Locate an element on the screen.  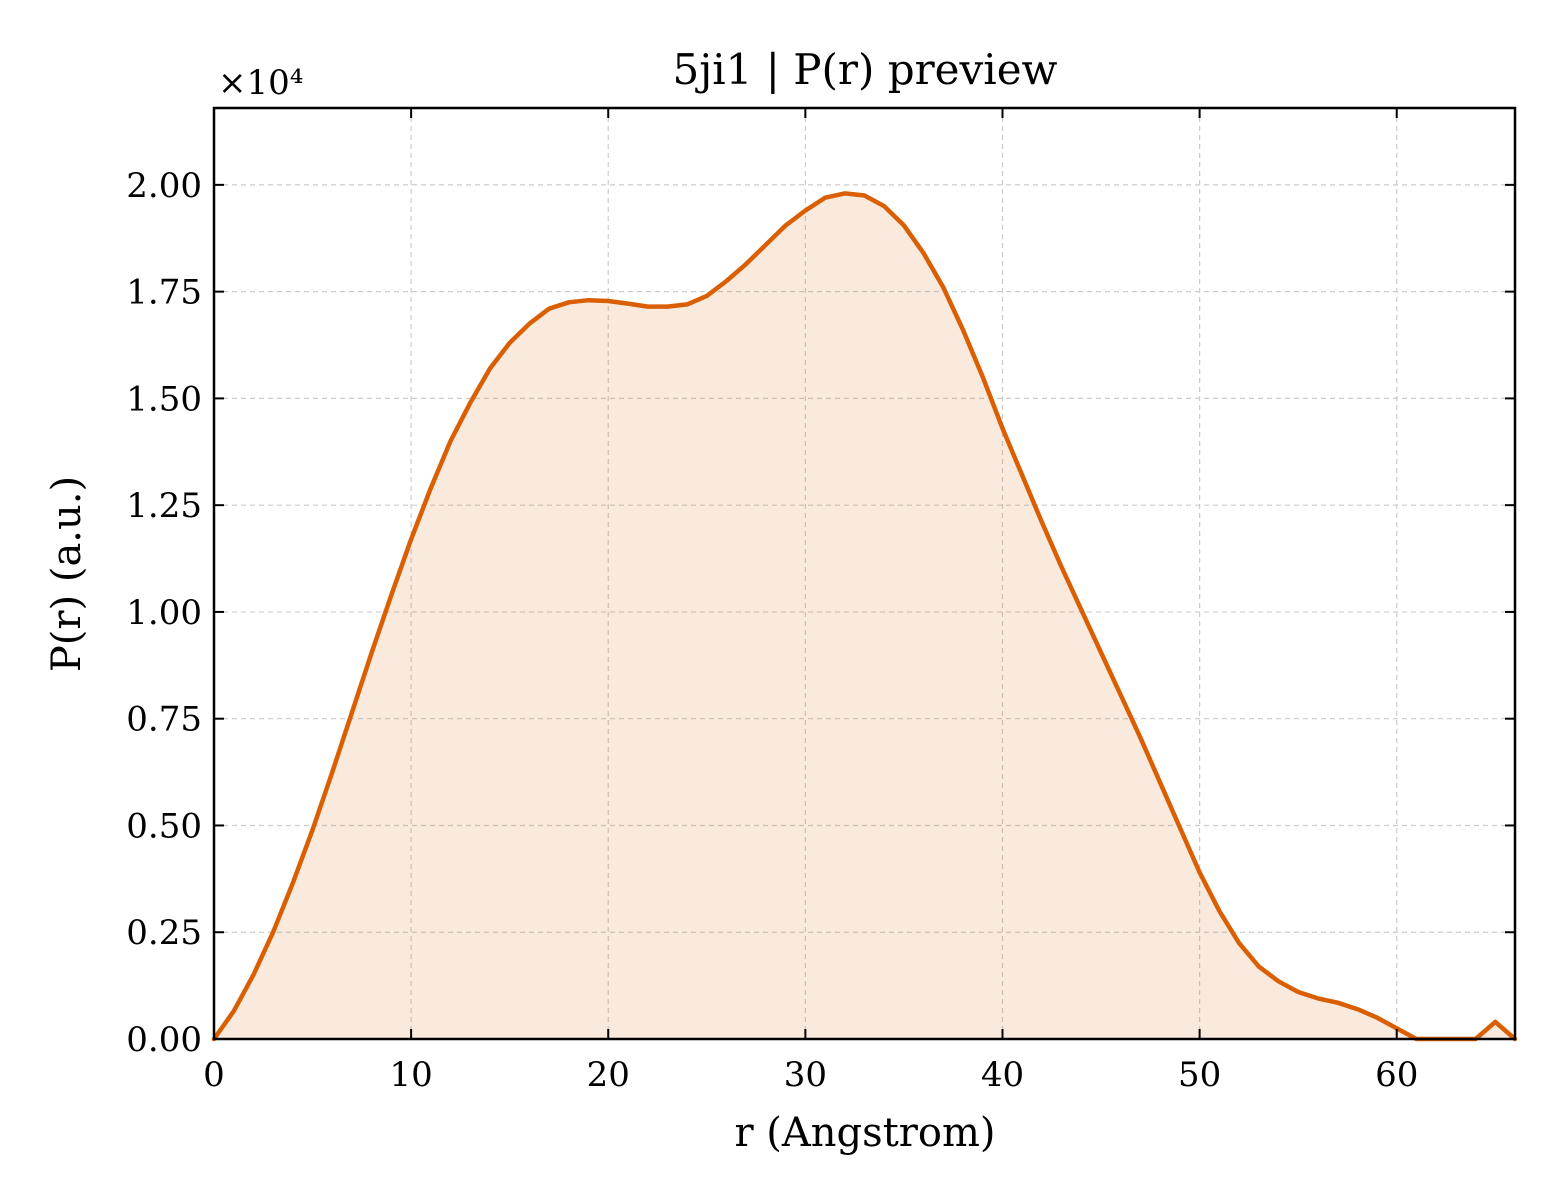
y-tick-label: 1.75 is located at coordinates (164, 293).